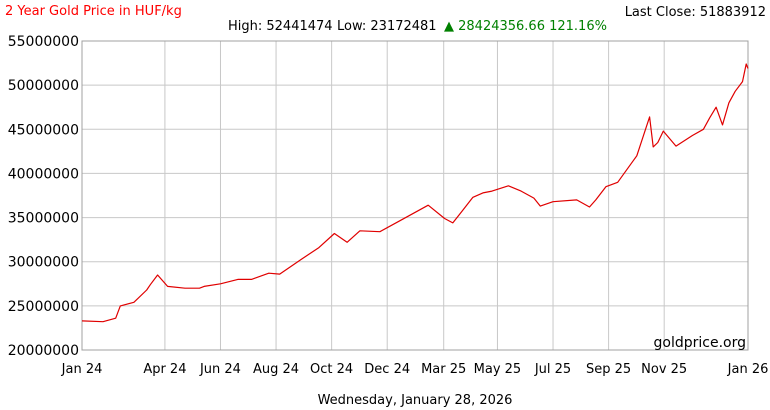  Describe the element at coordinates (695, 12) in the screenshot. I see `last-close-label: Last Close: 51883912` at that location.